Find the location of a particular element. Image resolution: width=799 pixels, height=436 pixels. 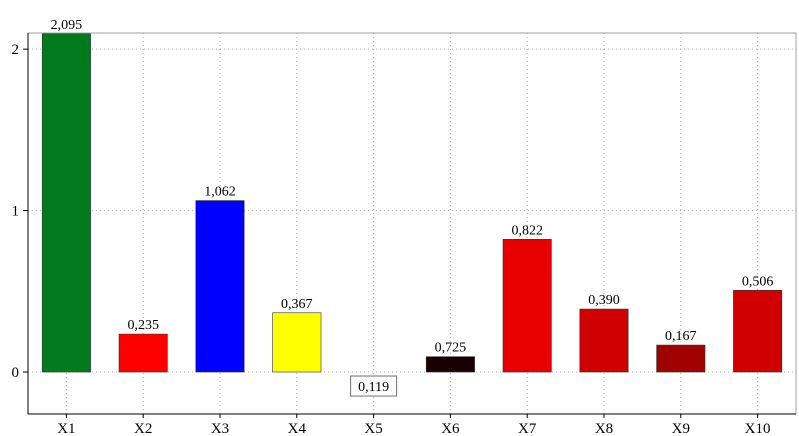

bar-x3 is located at coordinates (220, 286).